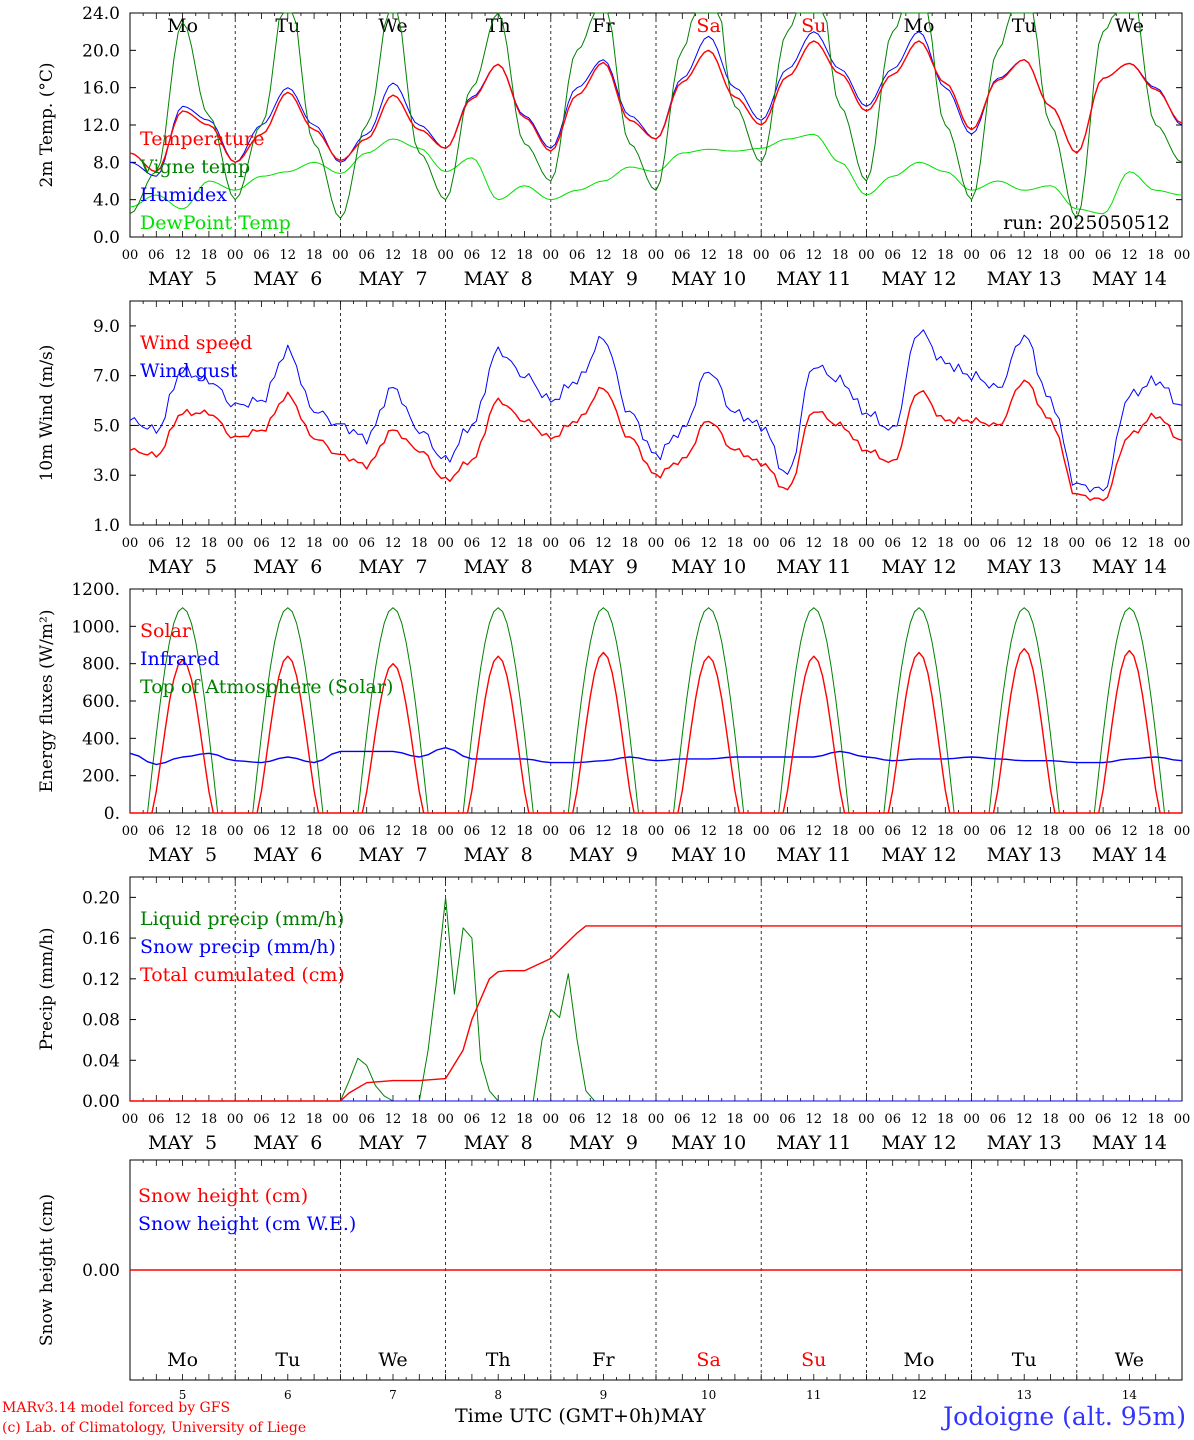 This screenshot has height=1440, width=1194. Describe the element at coordinates (47, 1270) in the screenshot. I see `y-axis-label: Snow height (cm)` at that location.